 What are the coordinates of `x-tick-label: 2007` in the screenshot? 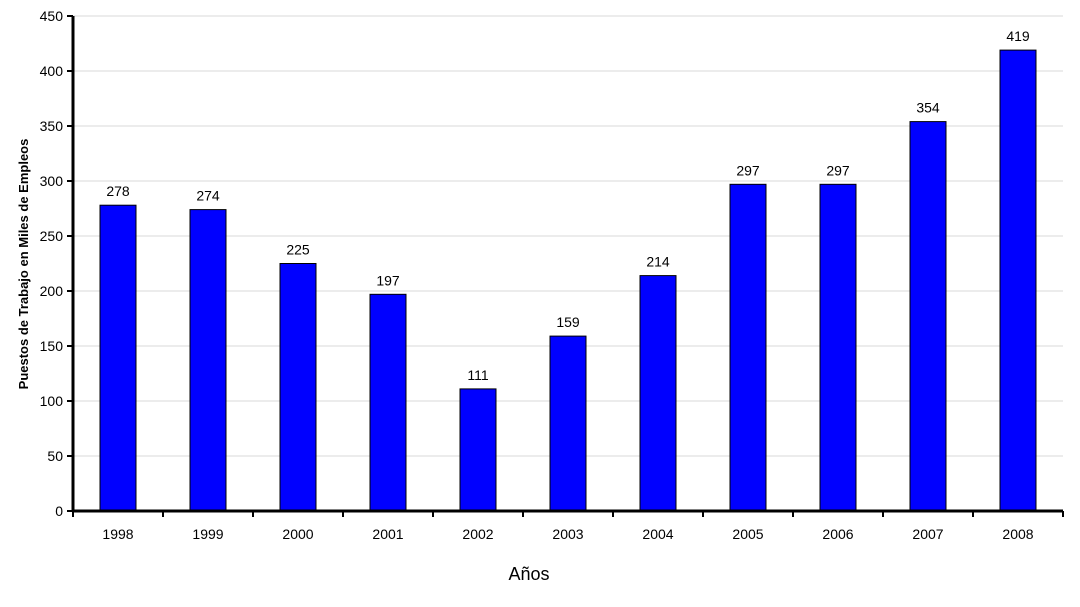 It's located at (927, 534).